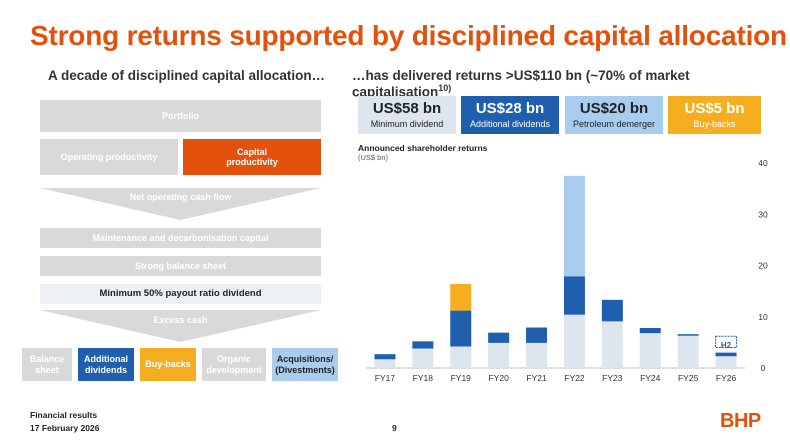  I want to click on y-tick-label: 40, so click(763, 163).